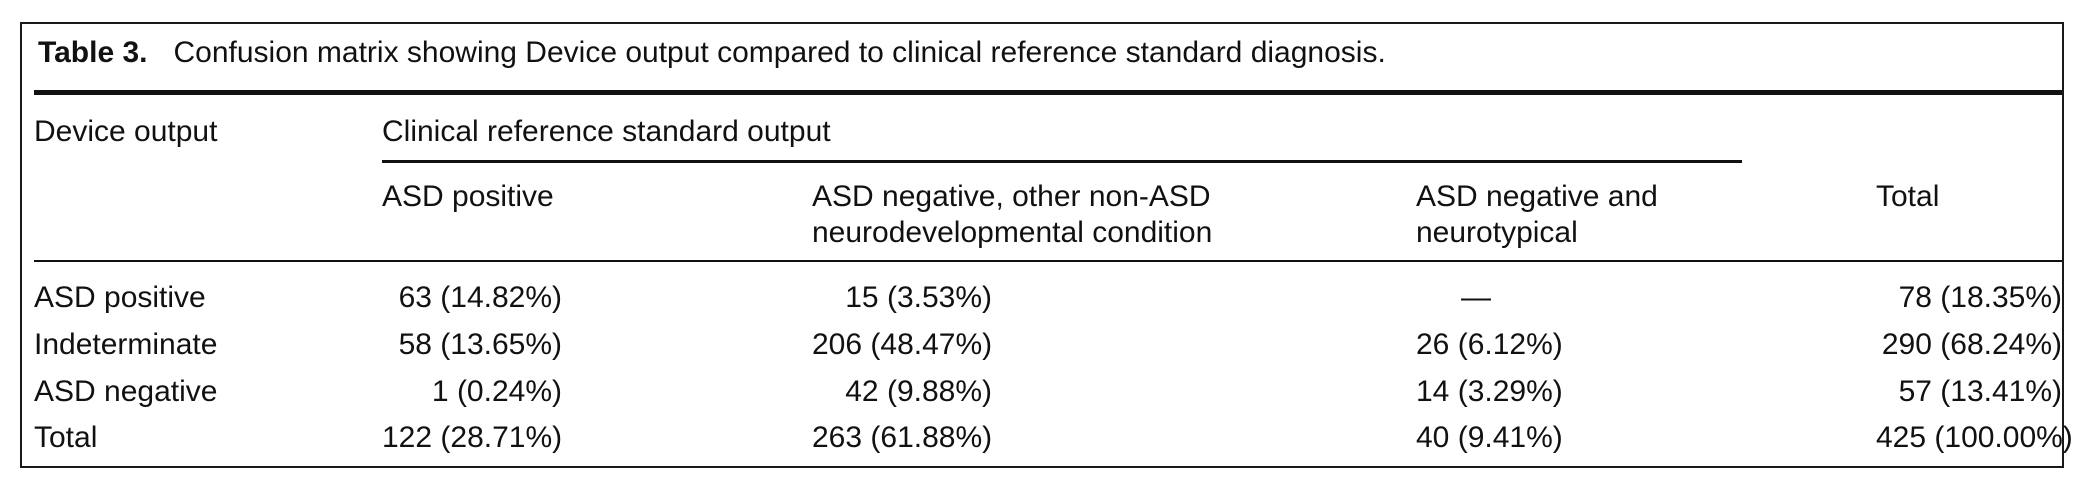 Image resolution: width=2100 pixels, height=497 pixels. I want to click on table-cell: 26 (6.12%), so click(1489, 344).